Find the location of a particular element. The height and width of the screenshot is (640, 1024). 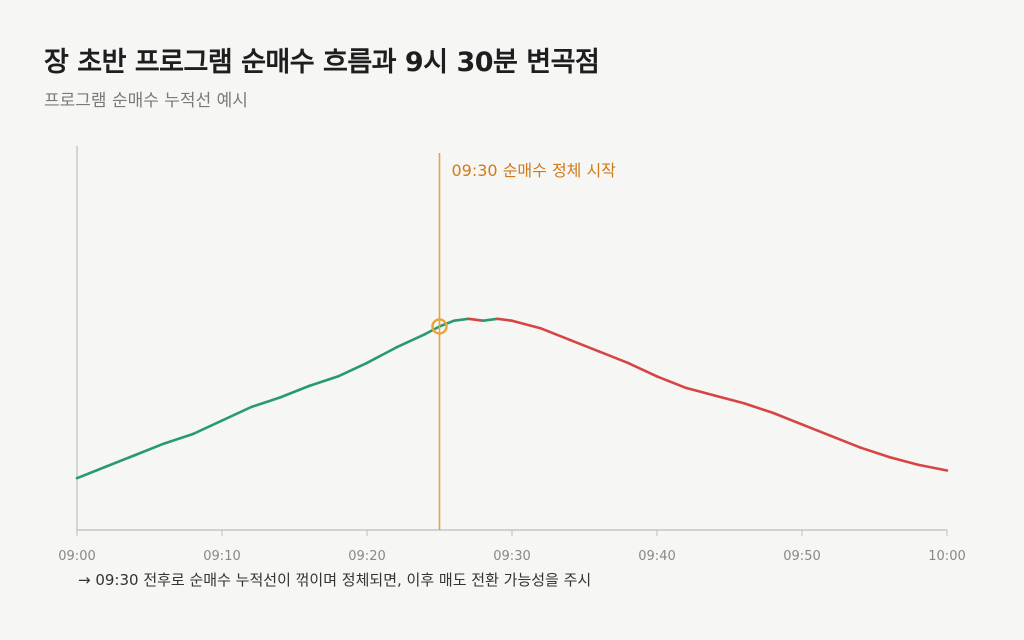

chart-subtitle: 프로그램 순매수 누적선 예시 is located at coordinates (146, 101).